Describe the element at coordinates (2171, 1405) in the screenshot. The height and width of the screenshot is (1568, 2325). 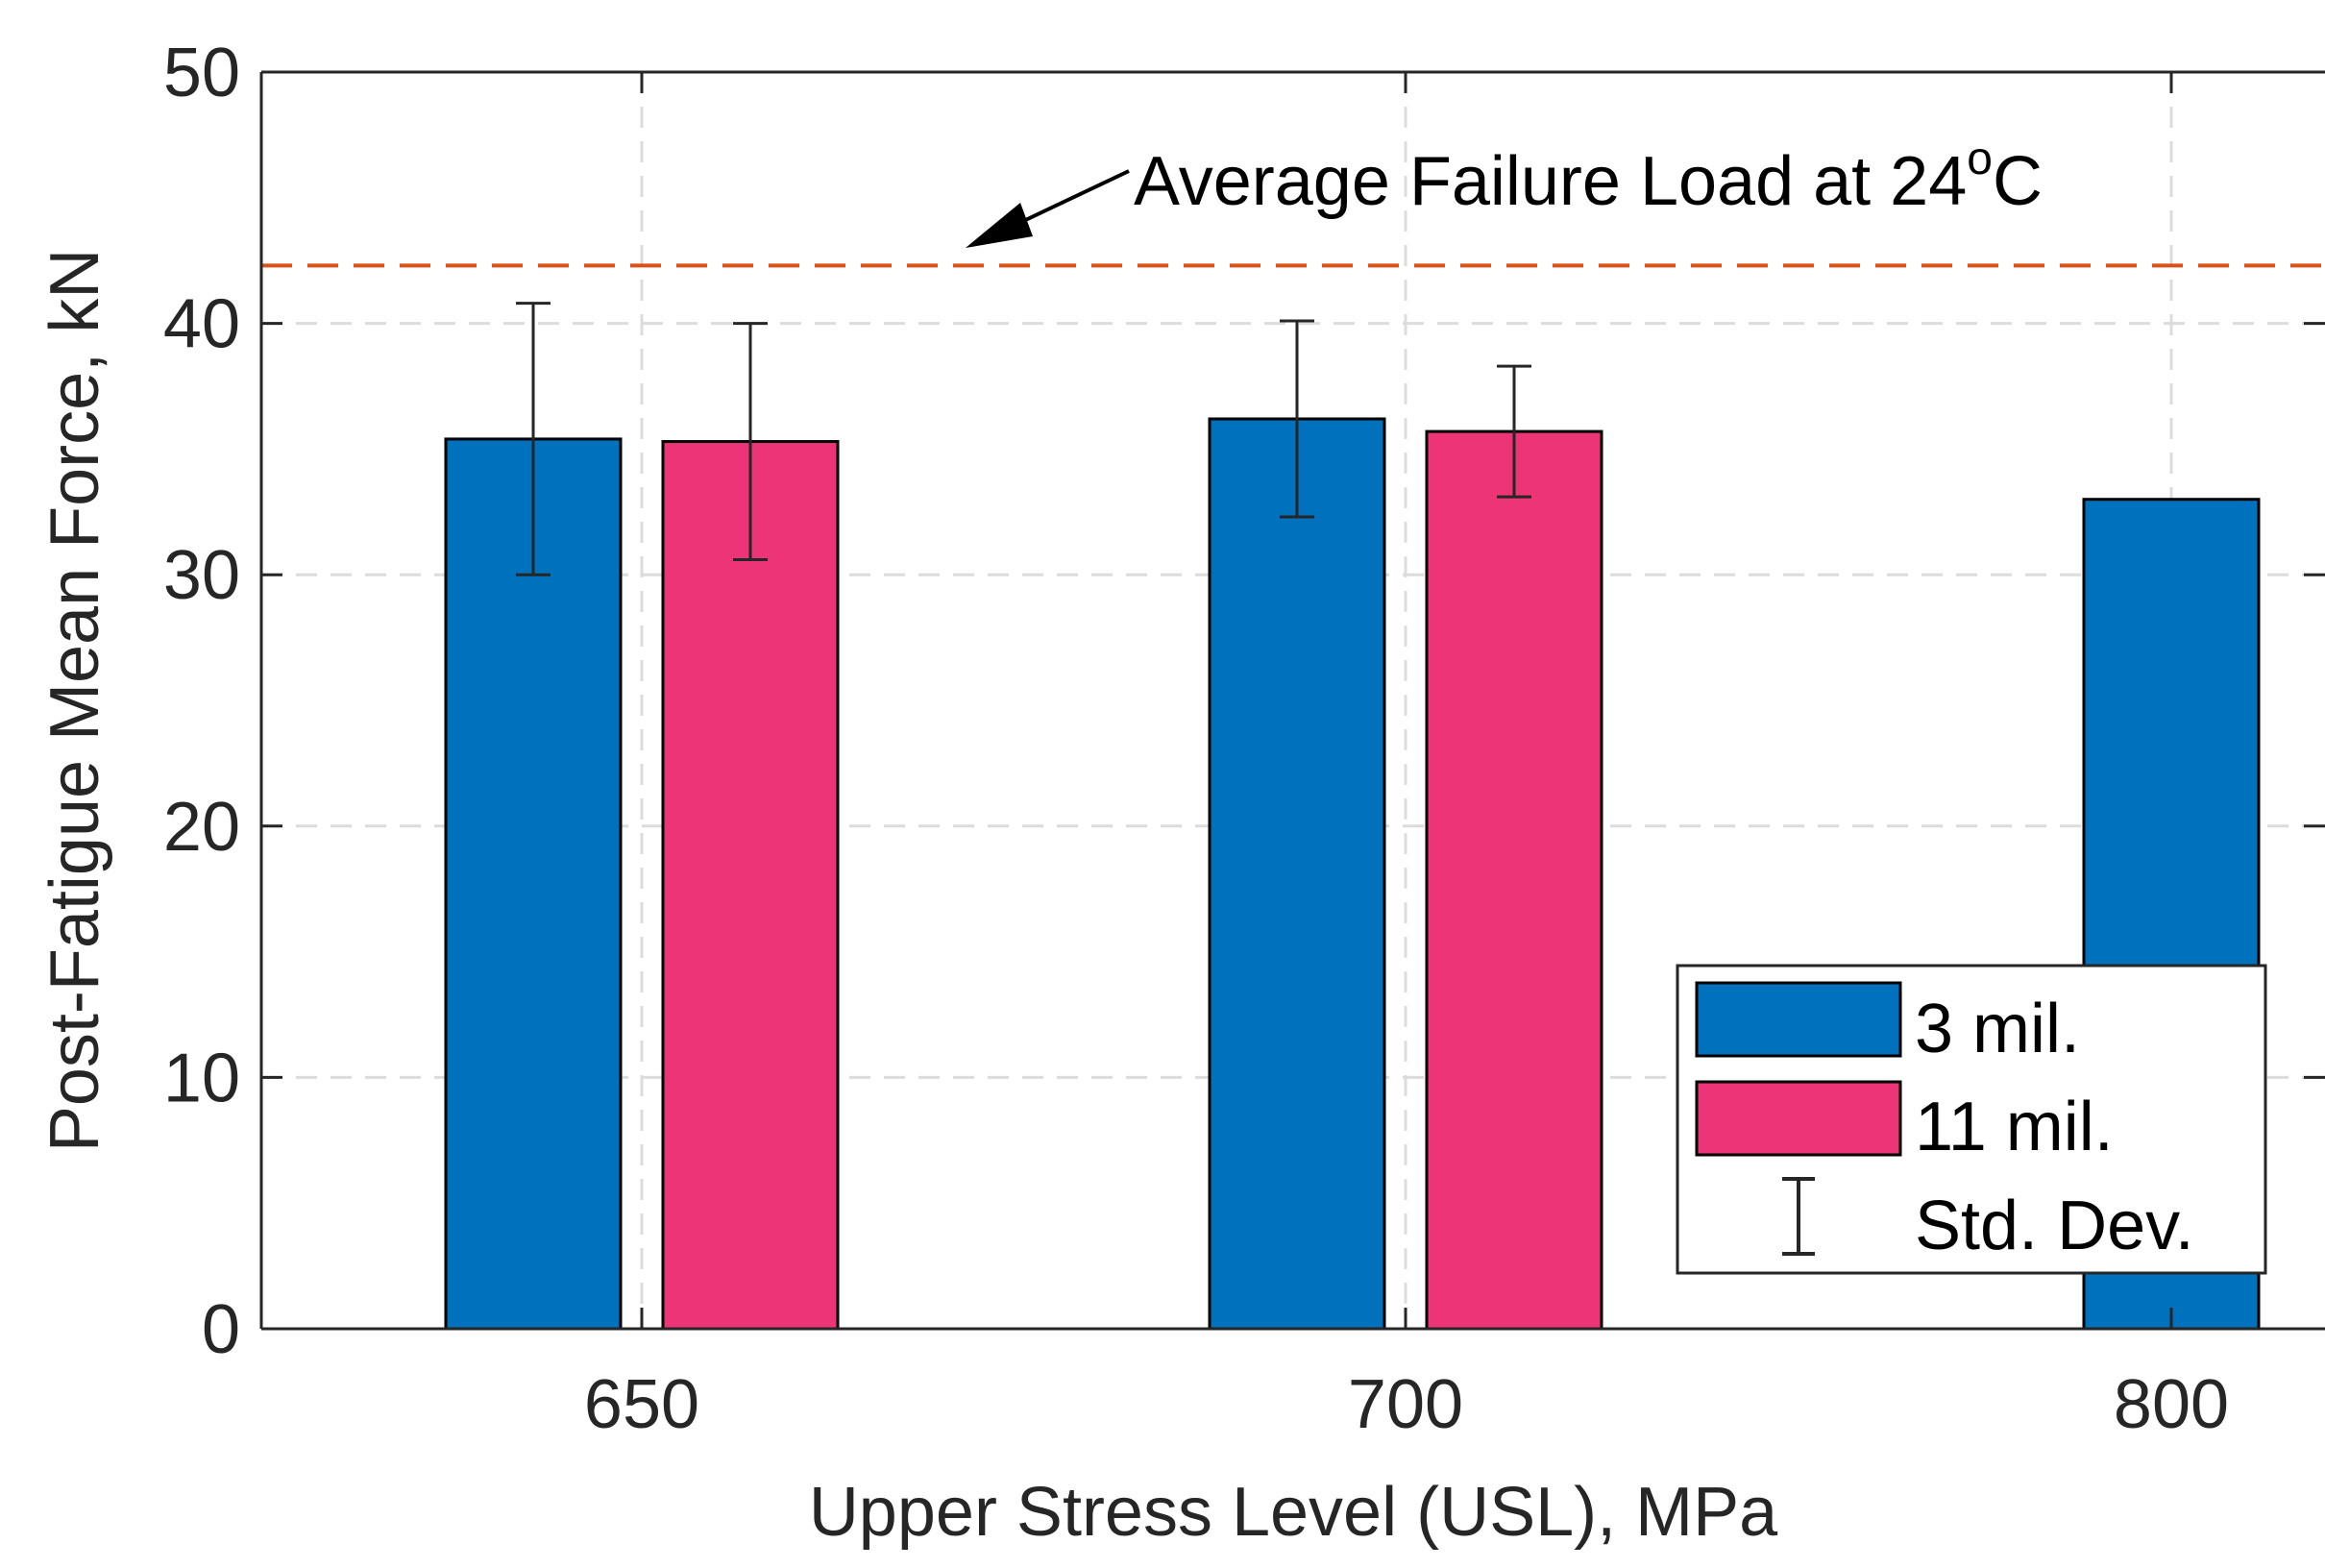
I see `x-tick-label-800: 800` at that location.